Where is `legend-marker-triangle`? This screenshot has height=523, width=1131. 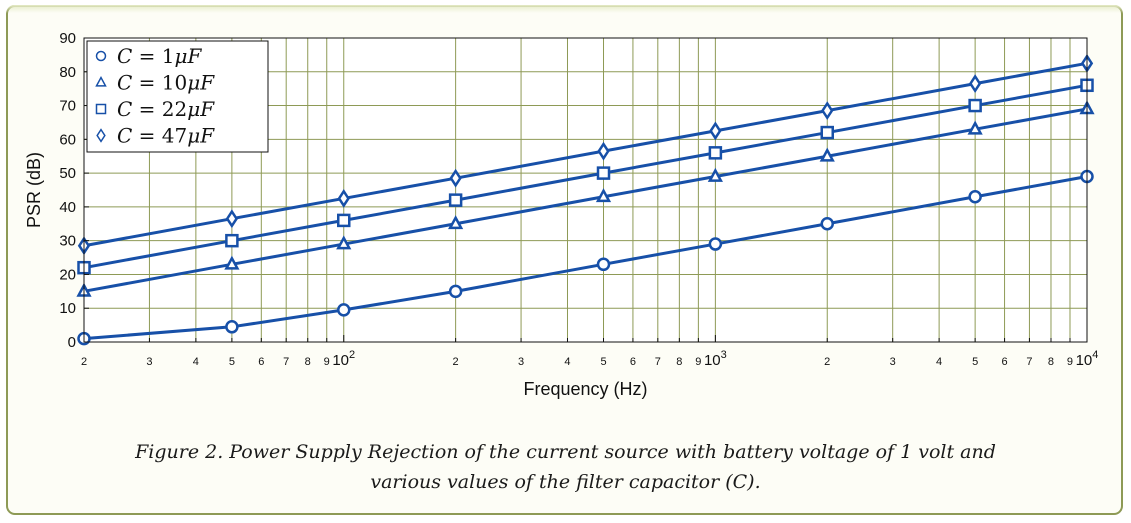
legend-marker-triangle is located at coordinates (101, 81).